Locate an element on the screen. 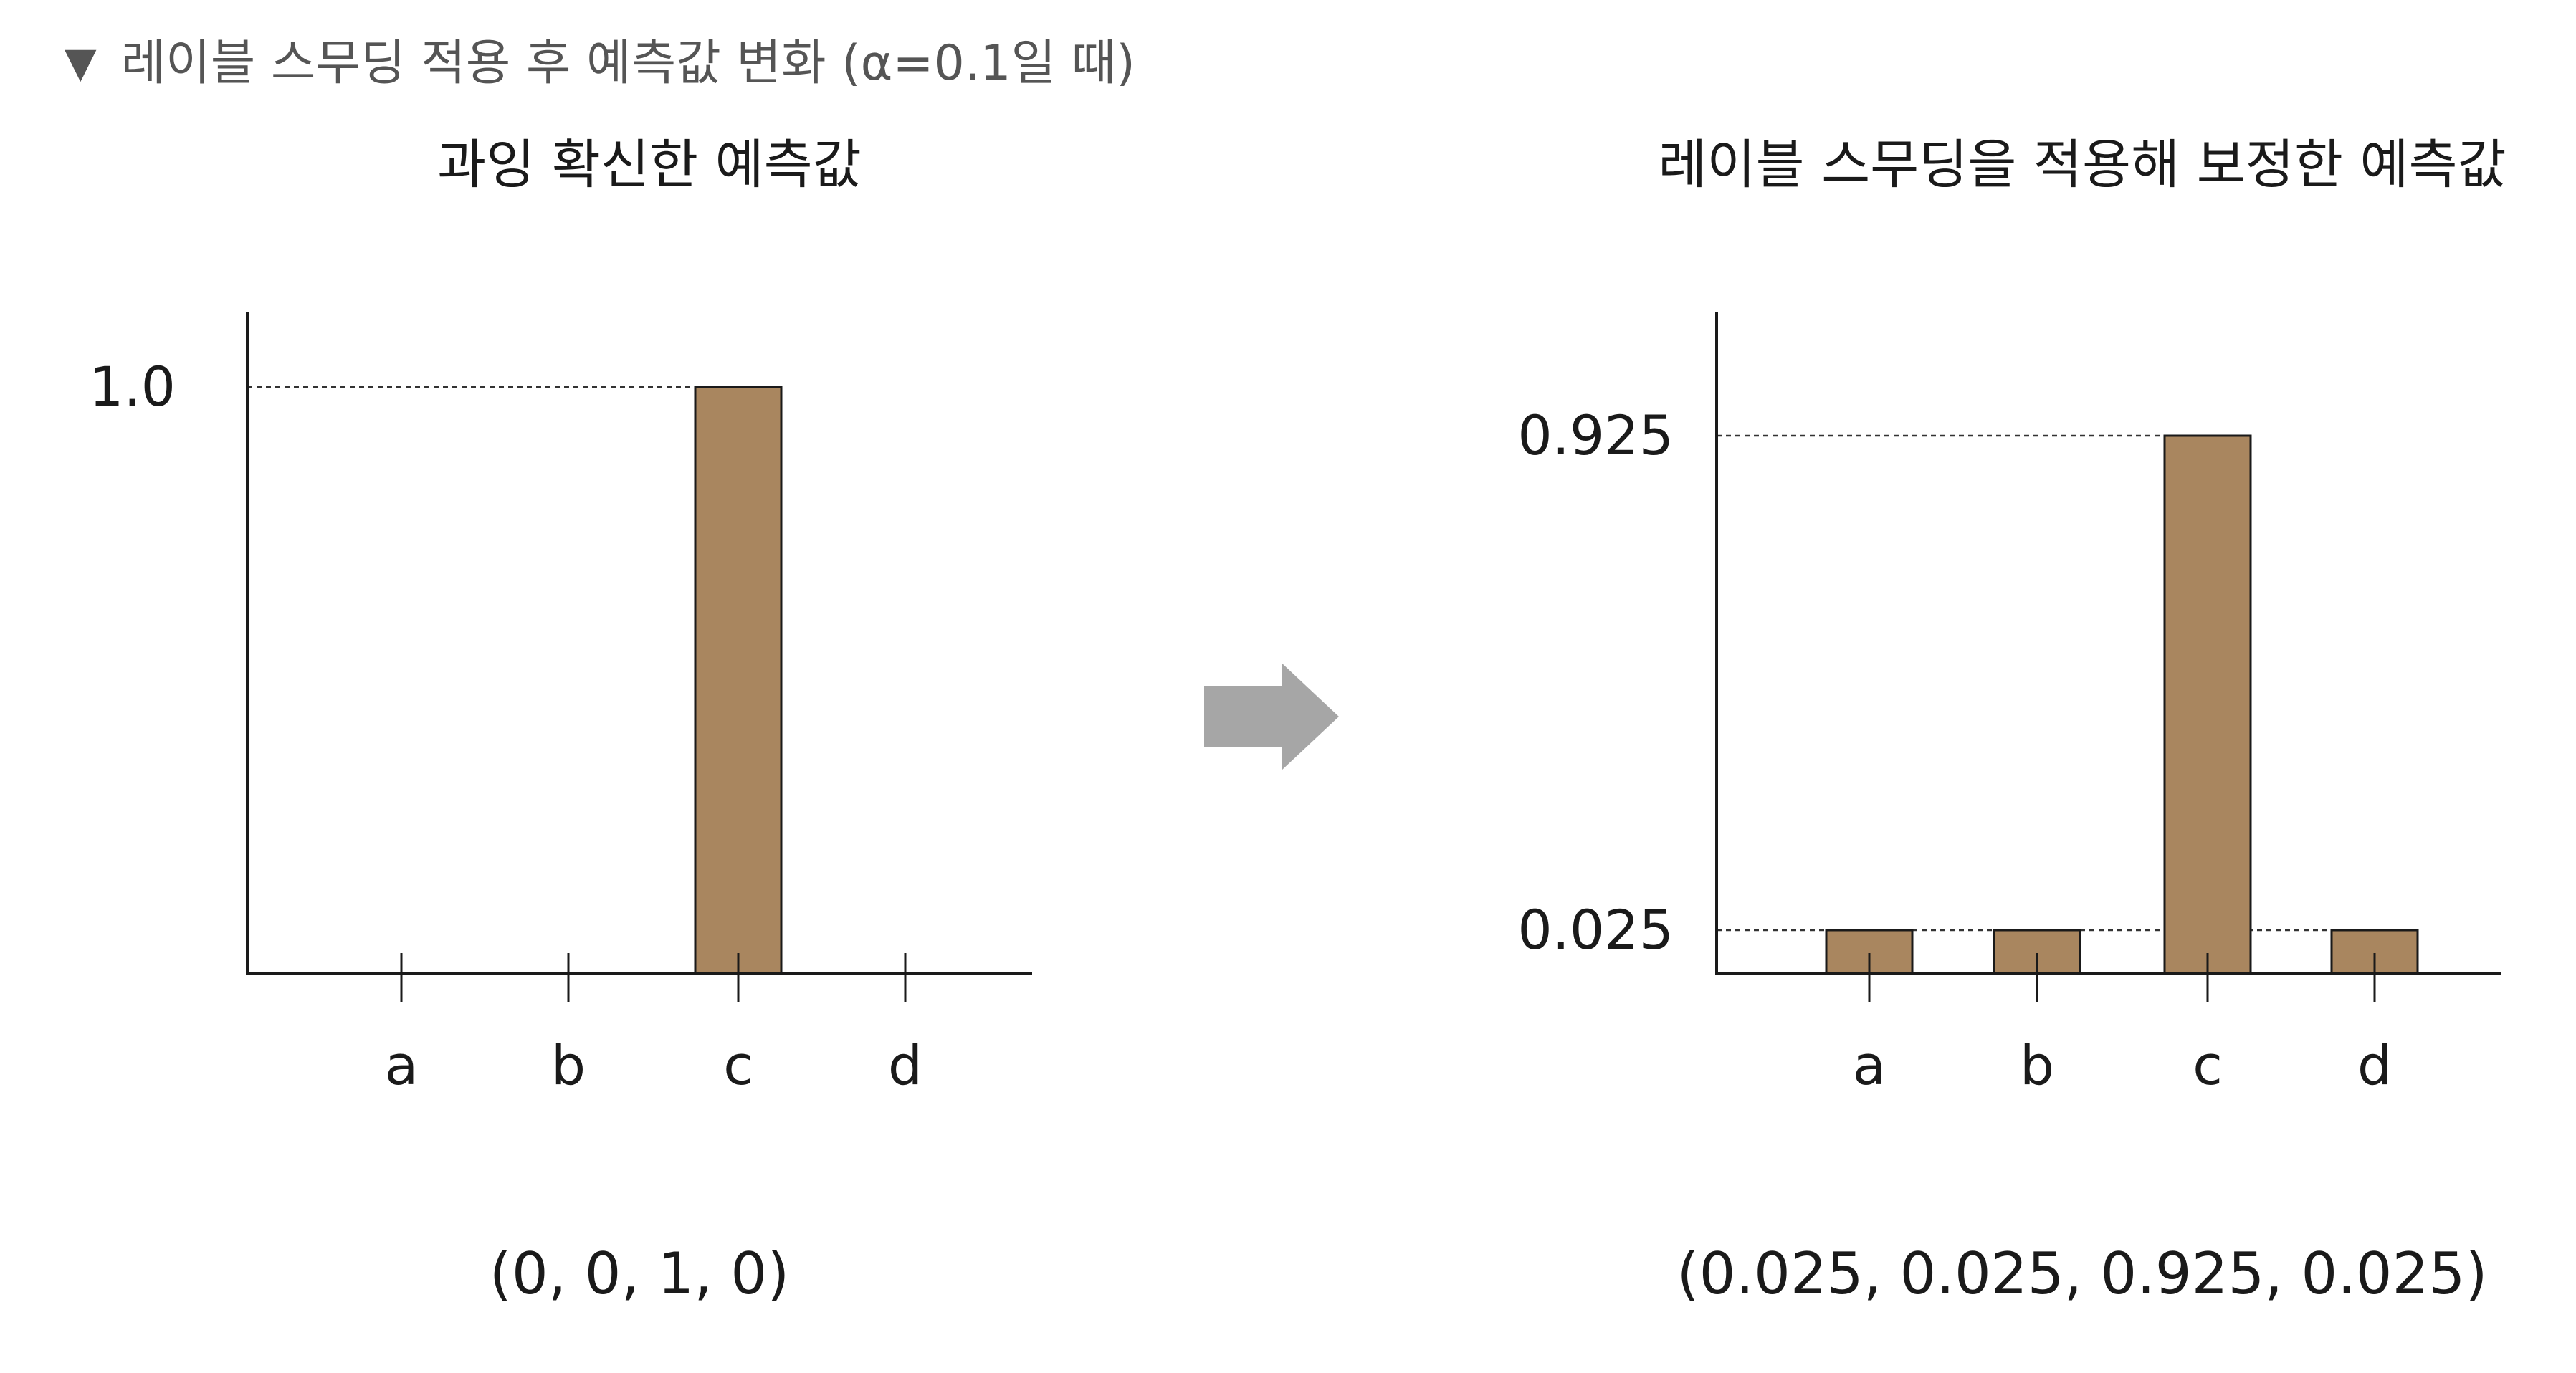 This screenshot has width=2576, height=1373. left-vector-label: (0, 0, 1, 0) is located at coordinates (639, 1274).